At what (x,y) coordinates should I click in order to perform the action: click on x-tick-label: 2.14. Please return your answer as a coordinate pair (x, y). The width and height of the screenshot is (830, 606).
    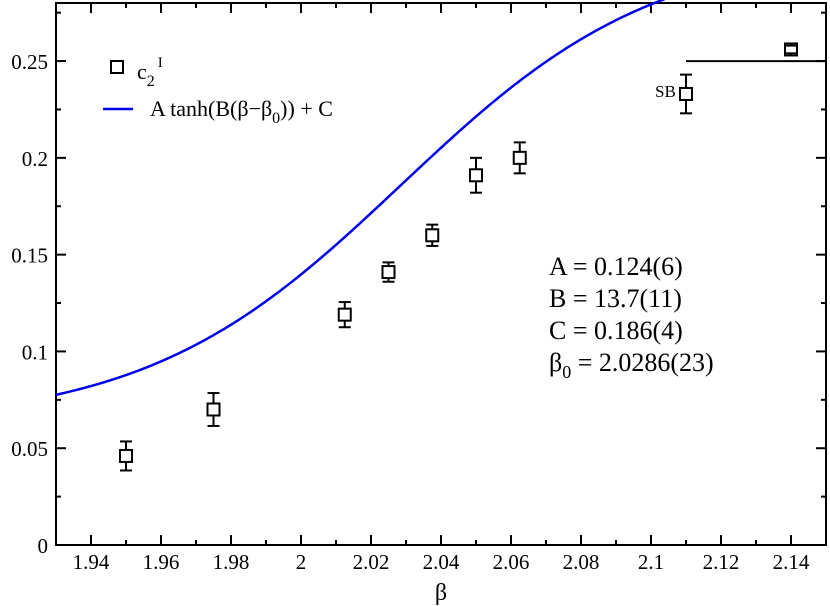
    Looking at the image, I should click on (791, 562).